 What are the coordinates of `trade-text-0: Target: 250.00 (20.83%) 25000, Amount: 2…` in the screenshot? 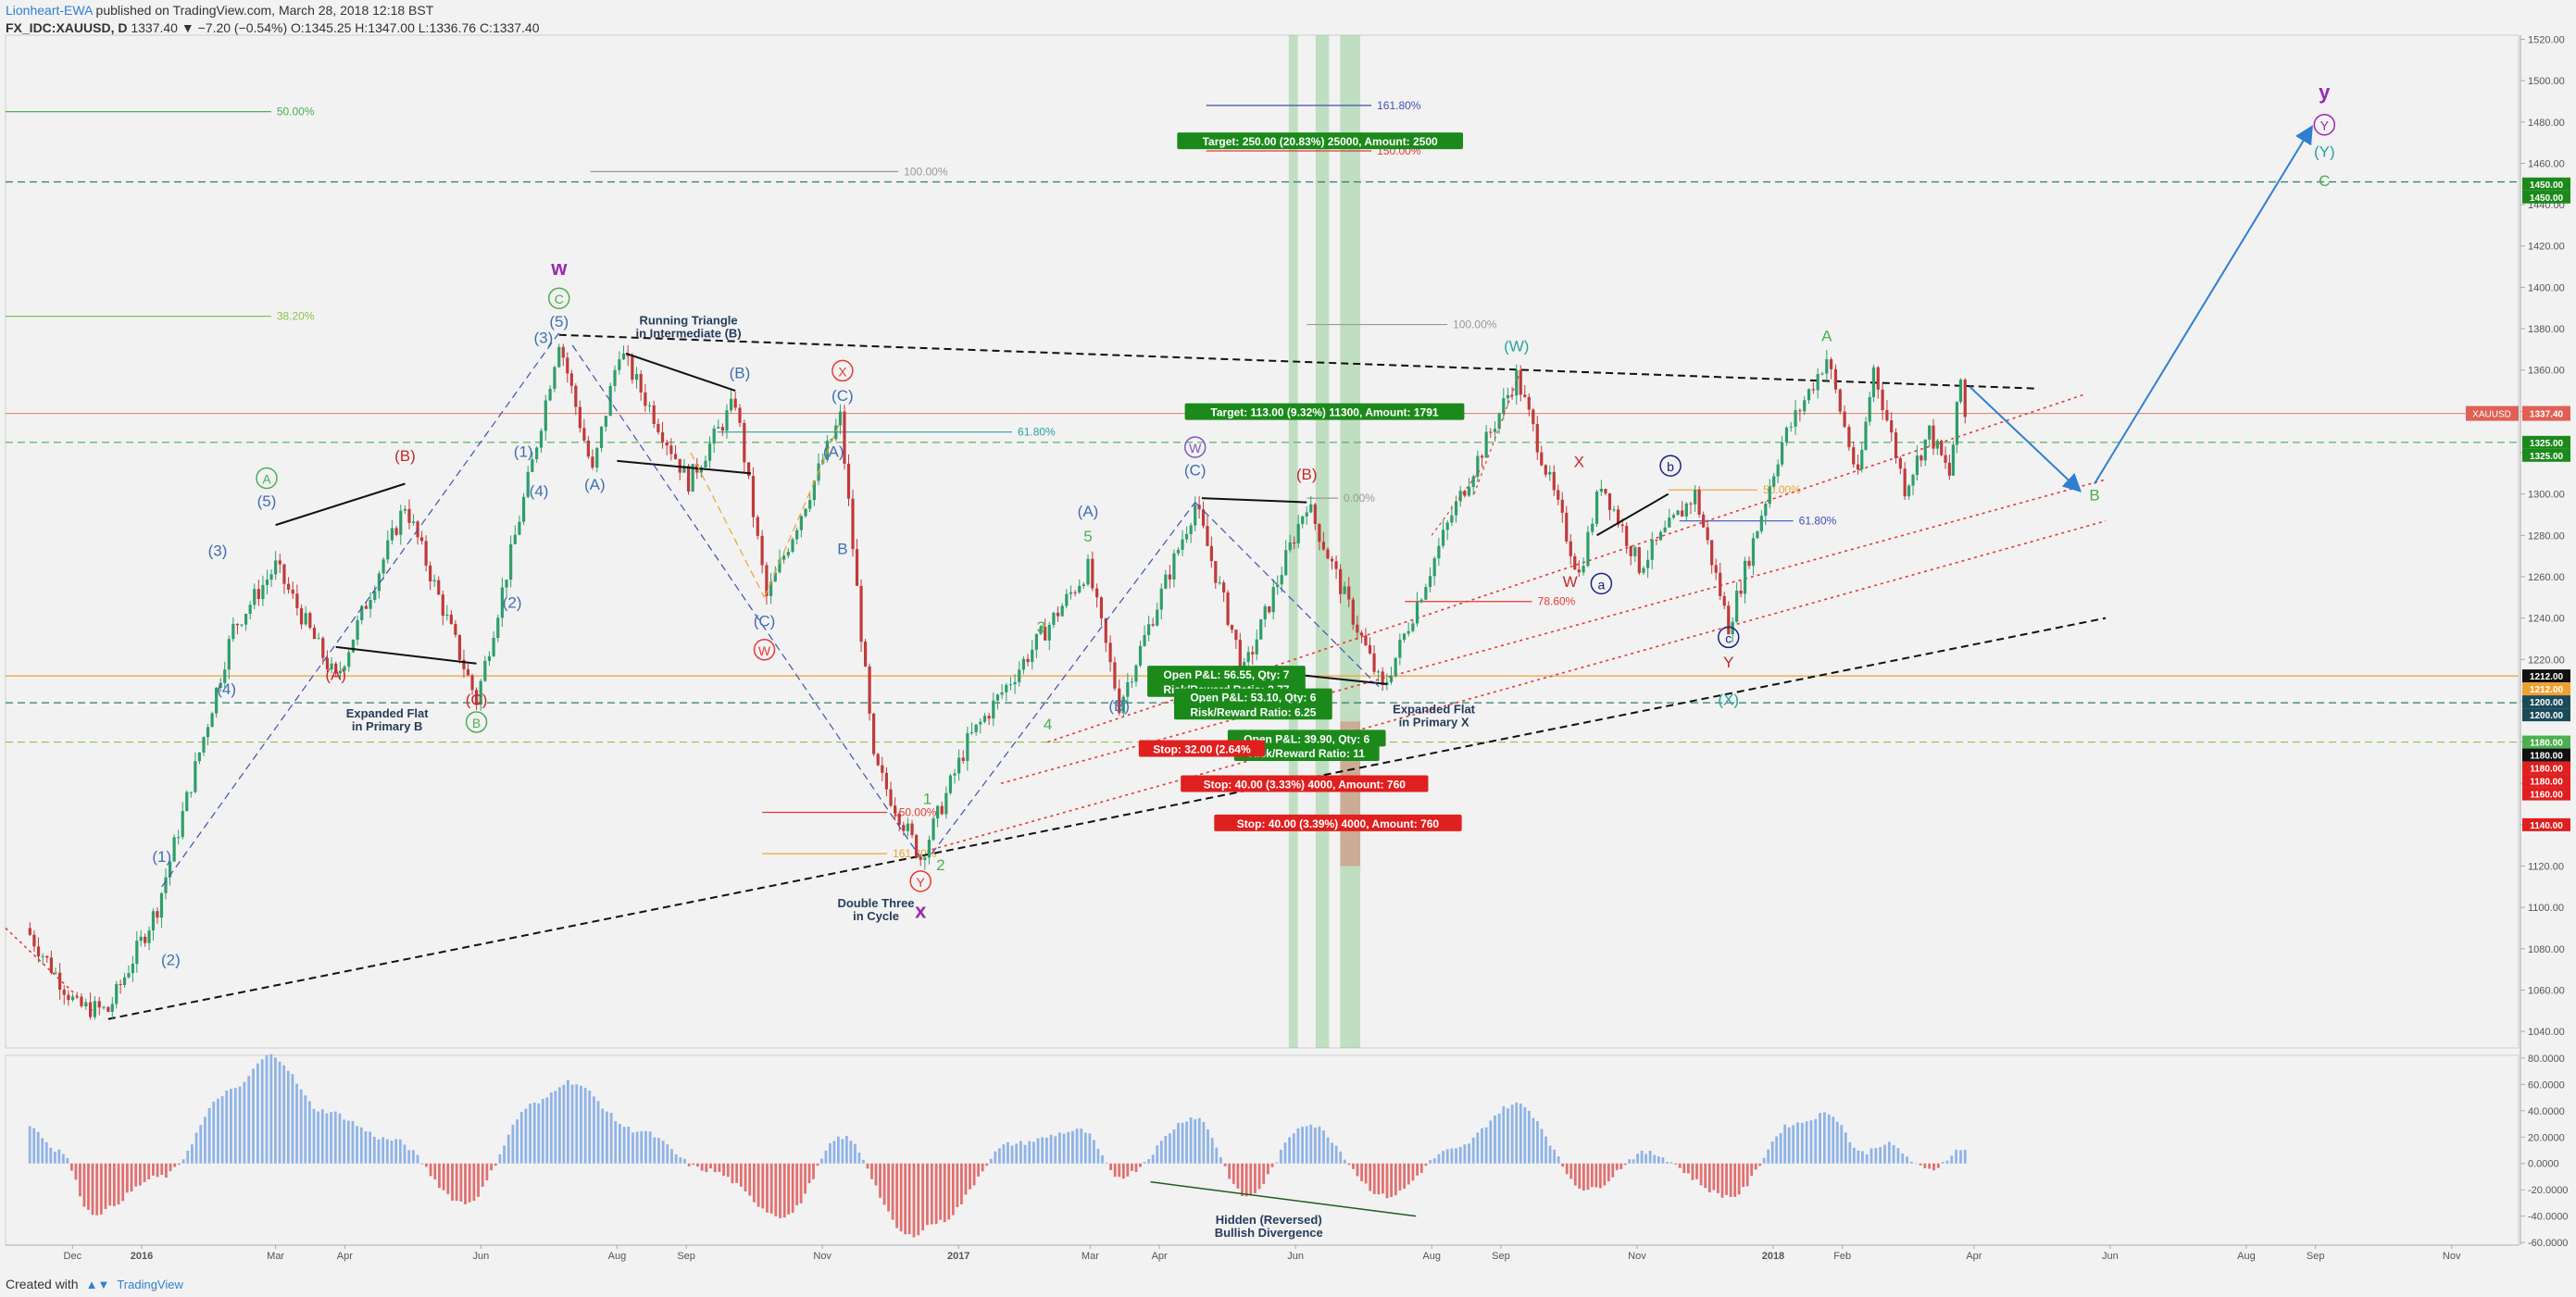 It's located at (1320, 141).